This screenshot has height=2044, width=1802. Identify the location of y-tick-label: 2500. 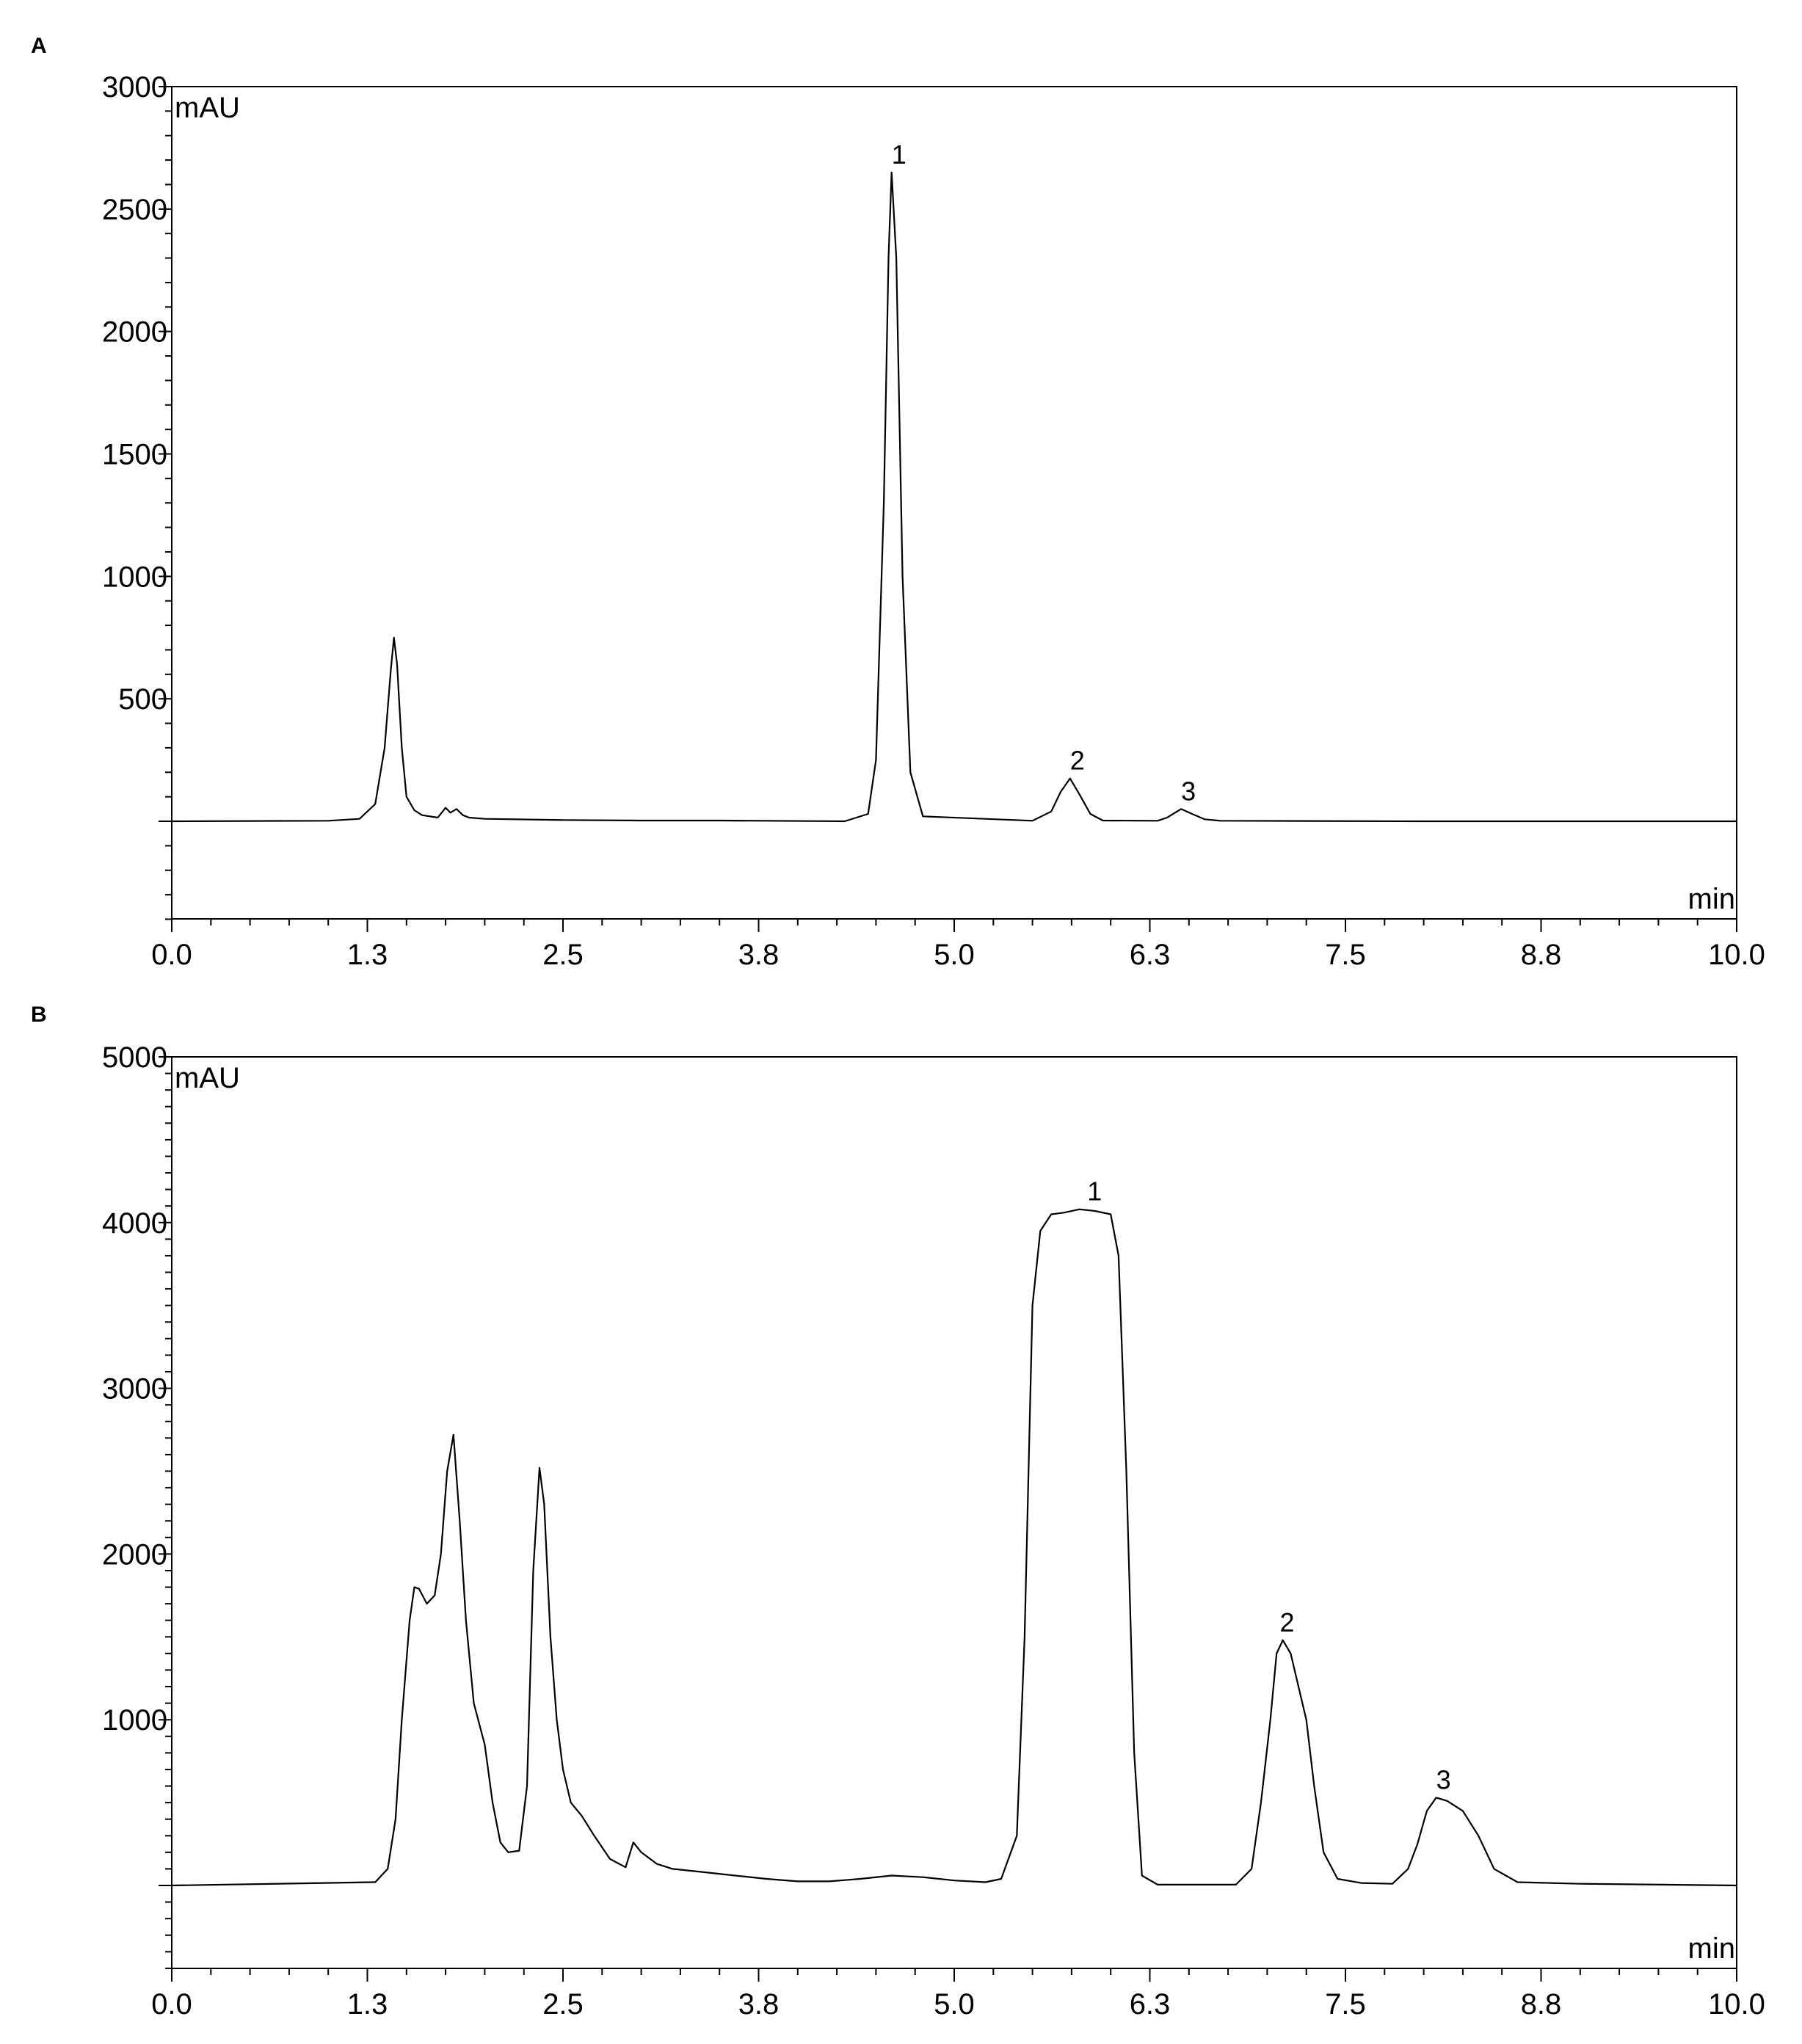
(134, 210).